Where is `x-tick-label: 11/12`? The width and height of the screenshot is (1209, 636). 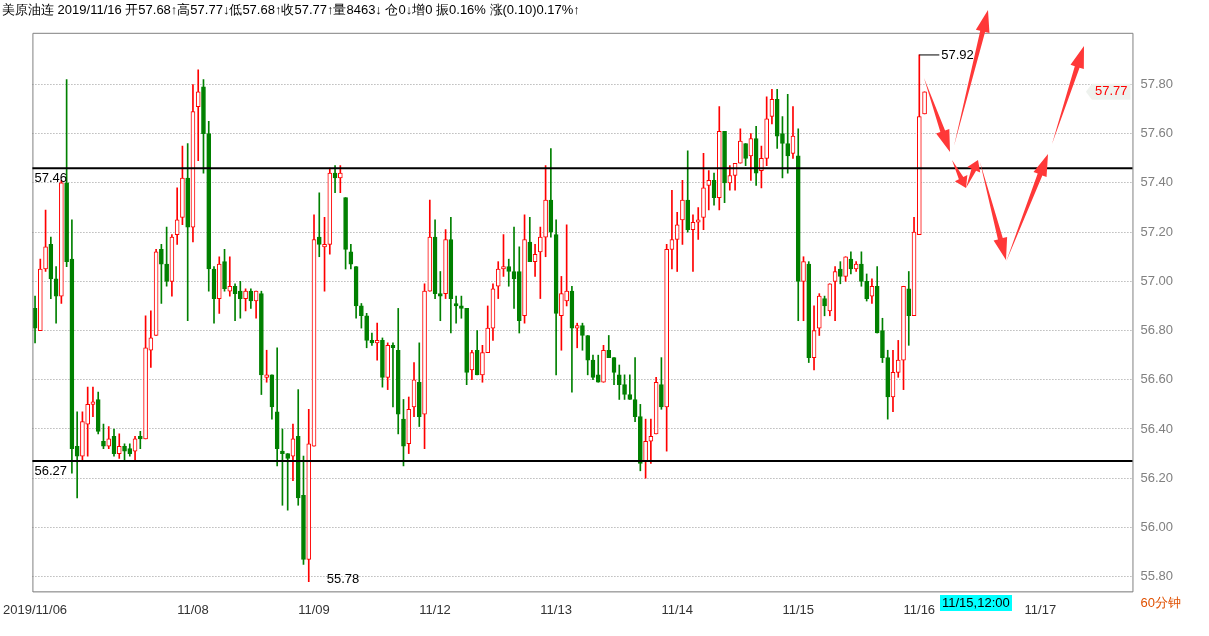 x-tick-label: 11/12 is located at coordinates (435, 609).